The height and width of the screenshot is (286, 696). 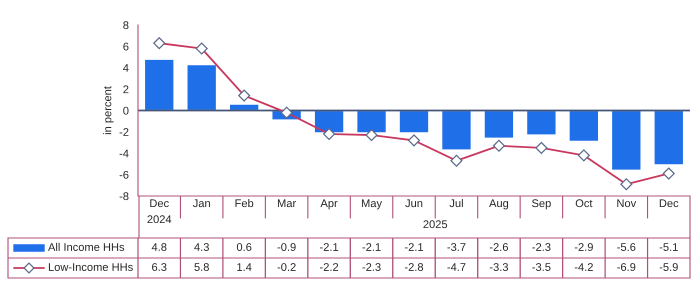 What do you see at coordinates (124, 196) in the screenshot?
I see `y-tick-label: -8` at bounding box center [124, 196].